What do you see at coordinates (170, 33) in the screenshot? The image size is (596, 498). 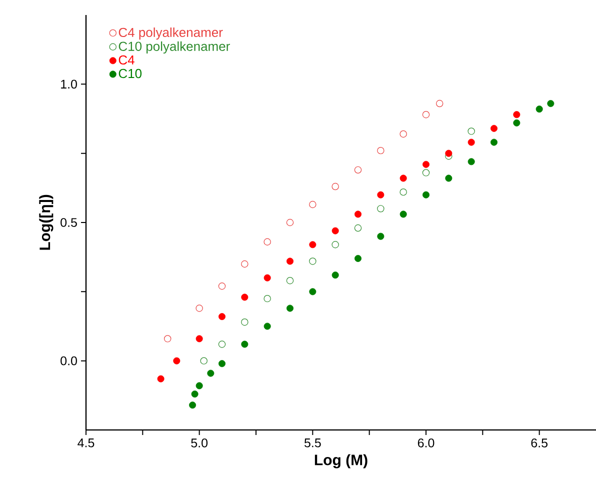 I see `legend-label: C4 polyalkenamer` at bounding box center [170, 33].